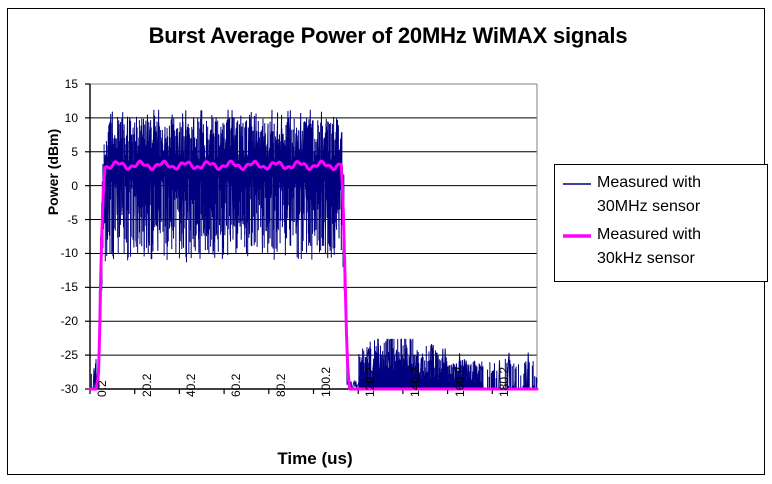 The image size is (772, 484). I want to click on legend-entry-30khz: Measured with 30kHz sensor, so click(663, 248).